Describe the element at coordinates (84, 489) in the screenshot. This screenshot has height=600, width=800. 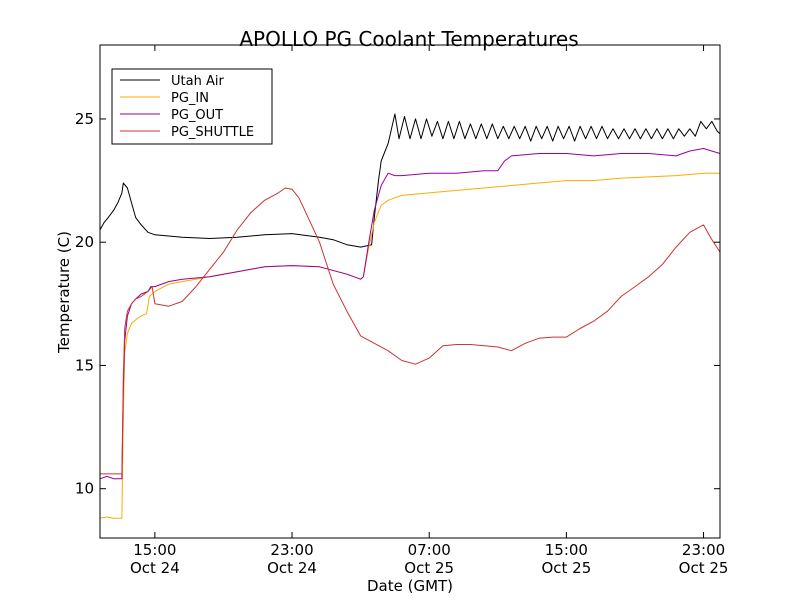
I see `y-tick-label: 10` at that location.